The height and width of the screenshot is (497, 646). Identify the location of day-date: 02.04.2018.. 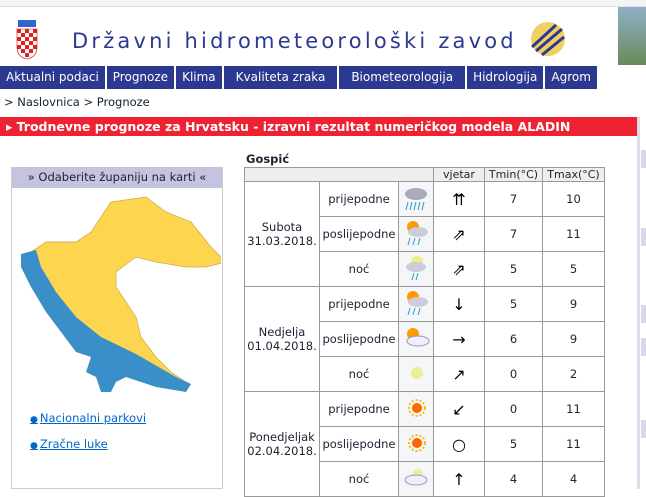
(282, 451).